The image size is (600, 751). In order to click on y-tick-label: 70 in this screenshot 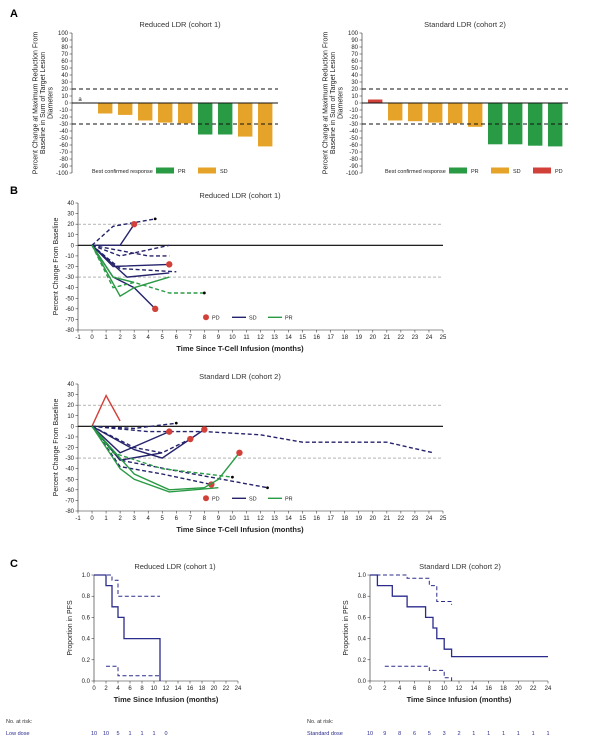, I will do `click(64, 55)`.